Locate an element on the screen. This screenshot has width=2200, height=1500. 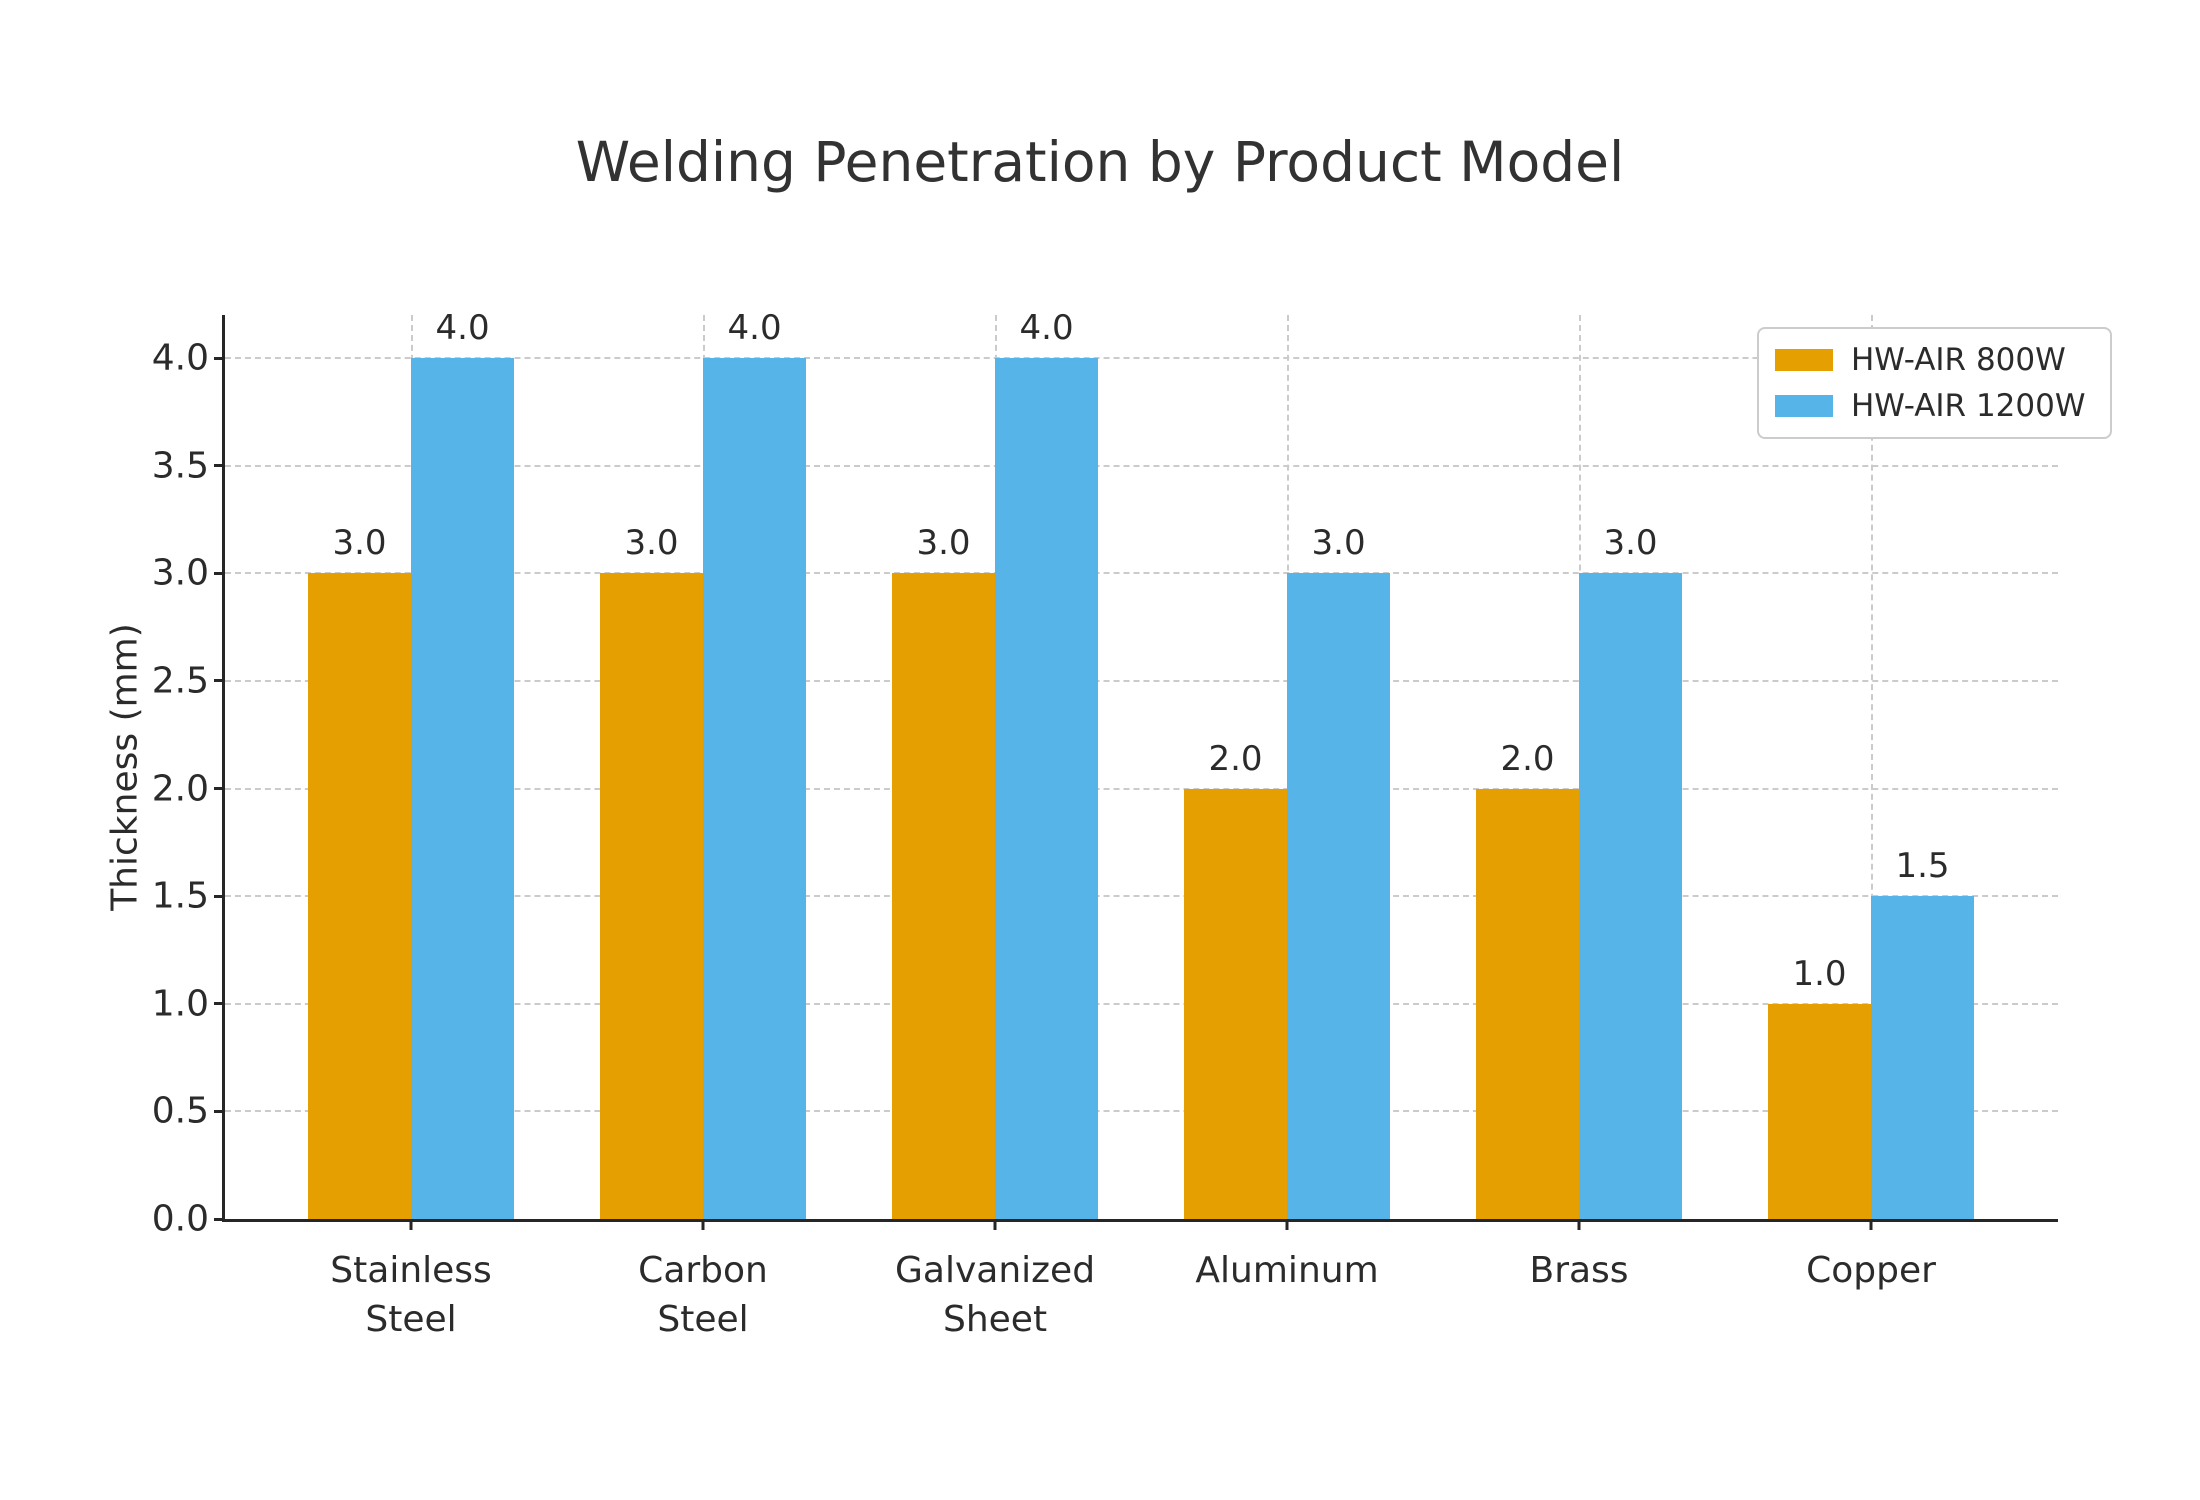
category-tick-label: Carbon Steel is located at coordinates (703, 1295).